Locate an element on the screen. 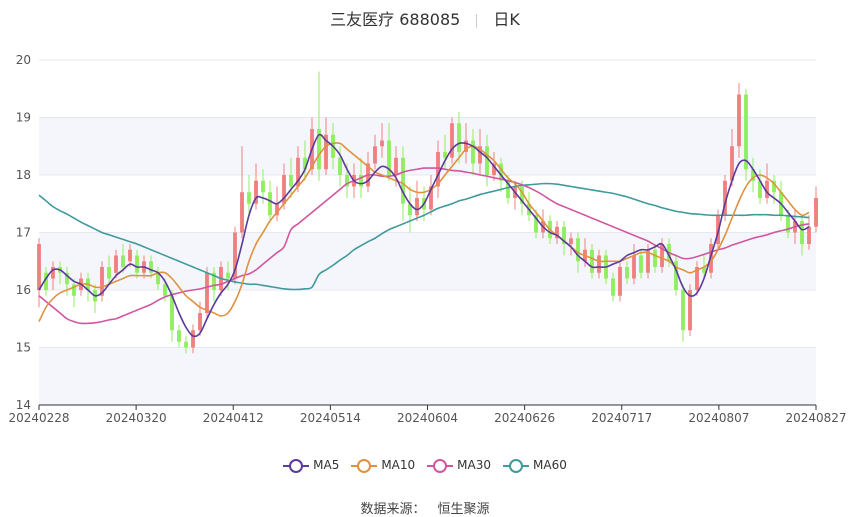 The image size is (850, 517). legend-item-ma60: MA60 is located at coordinates (535, 465).